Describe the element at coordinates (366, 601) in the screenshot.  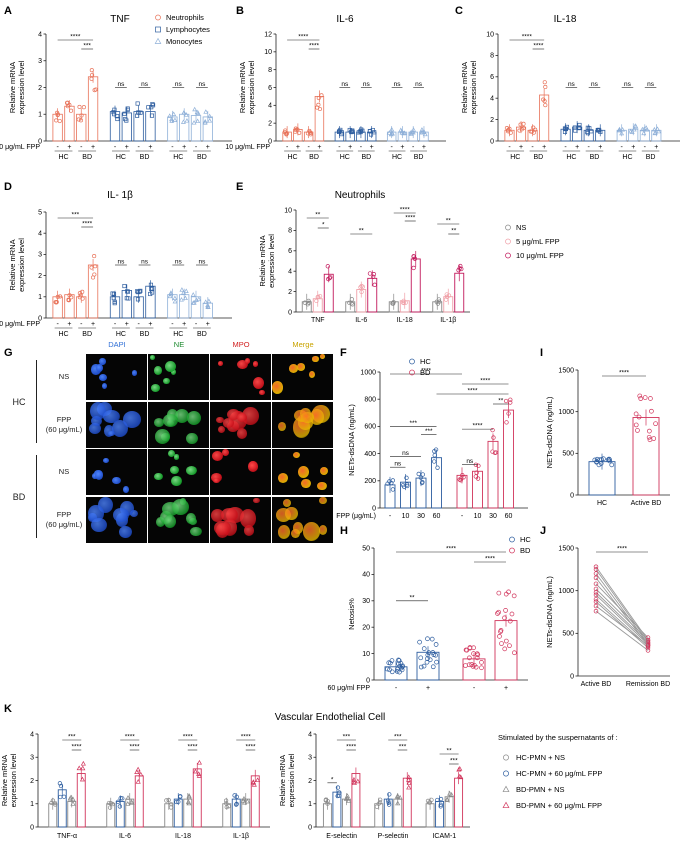
I see `chartH-y-tick-label: 30` at that location.